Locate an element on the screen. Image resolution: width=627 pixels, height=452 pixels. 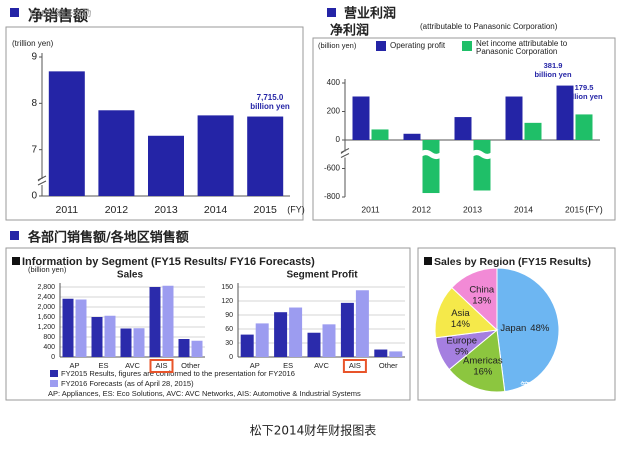
slice-value: 9% is located at coordinates (462, 351).